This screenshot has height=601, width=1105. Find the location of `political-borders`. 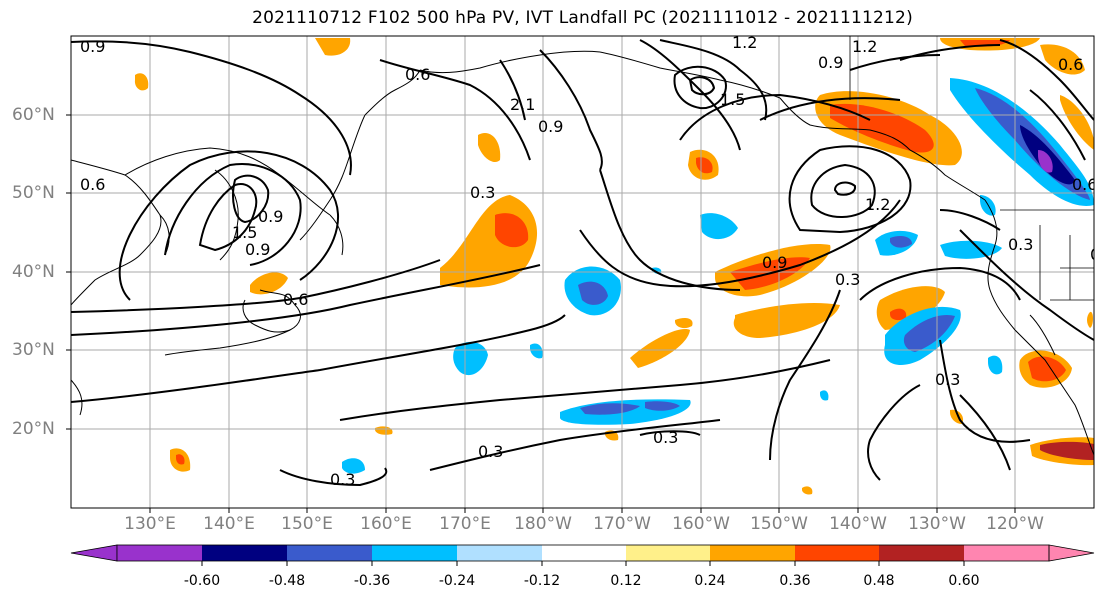

political-borders is located at coordinates (971, 168).